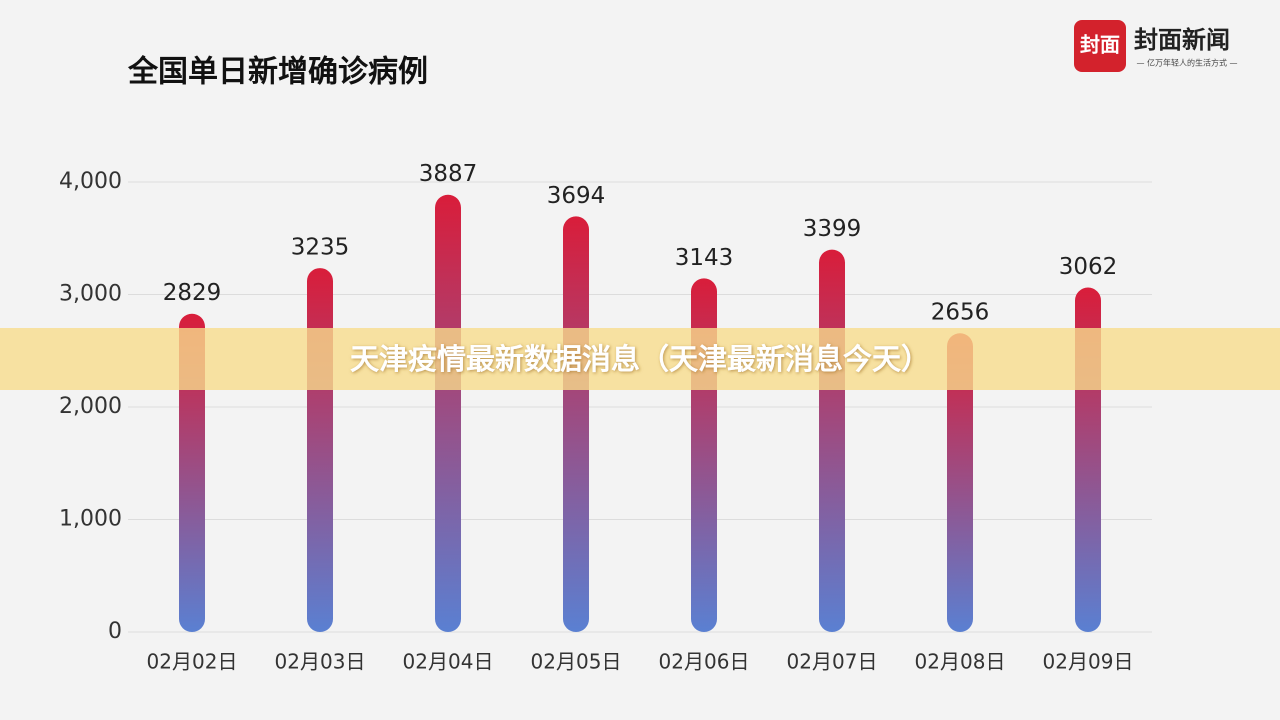 The image size is (1280, 720). I want to click on value-label: 3235, so click(320, 248).